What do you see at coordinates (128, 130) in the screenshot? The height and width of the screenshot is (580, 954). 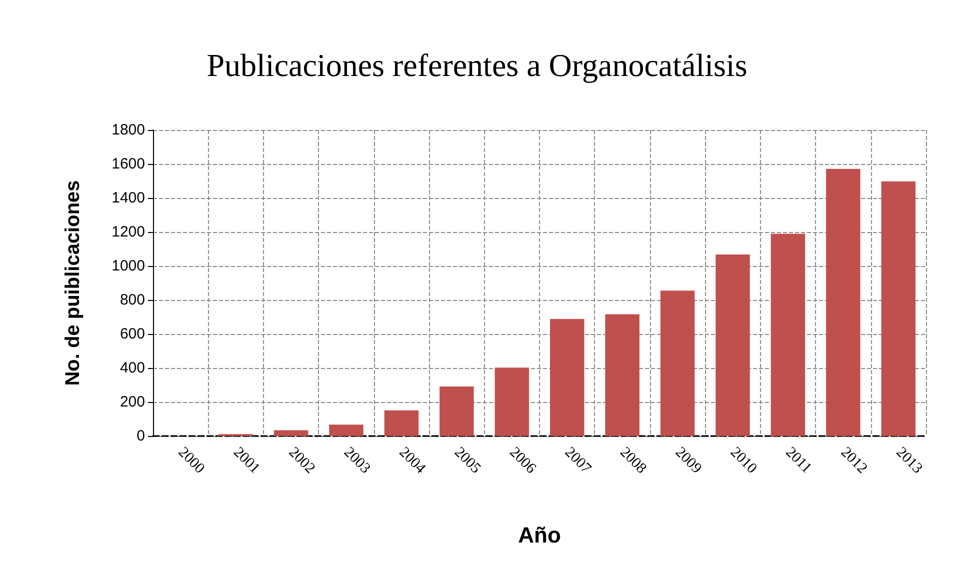 I see `y-tick-label: 1800` at bounding box center [128, 130].